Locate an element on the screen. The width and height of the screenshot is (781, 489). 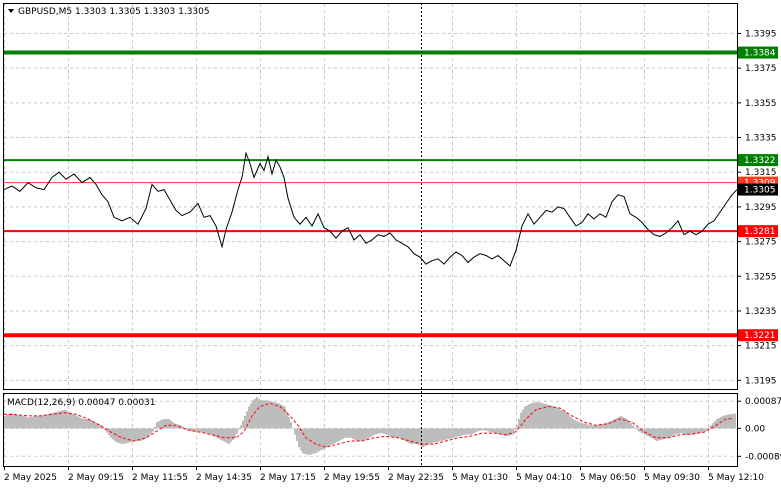
y-tick-label: 1.3375 is located at coordinates (761, 69).